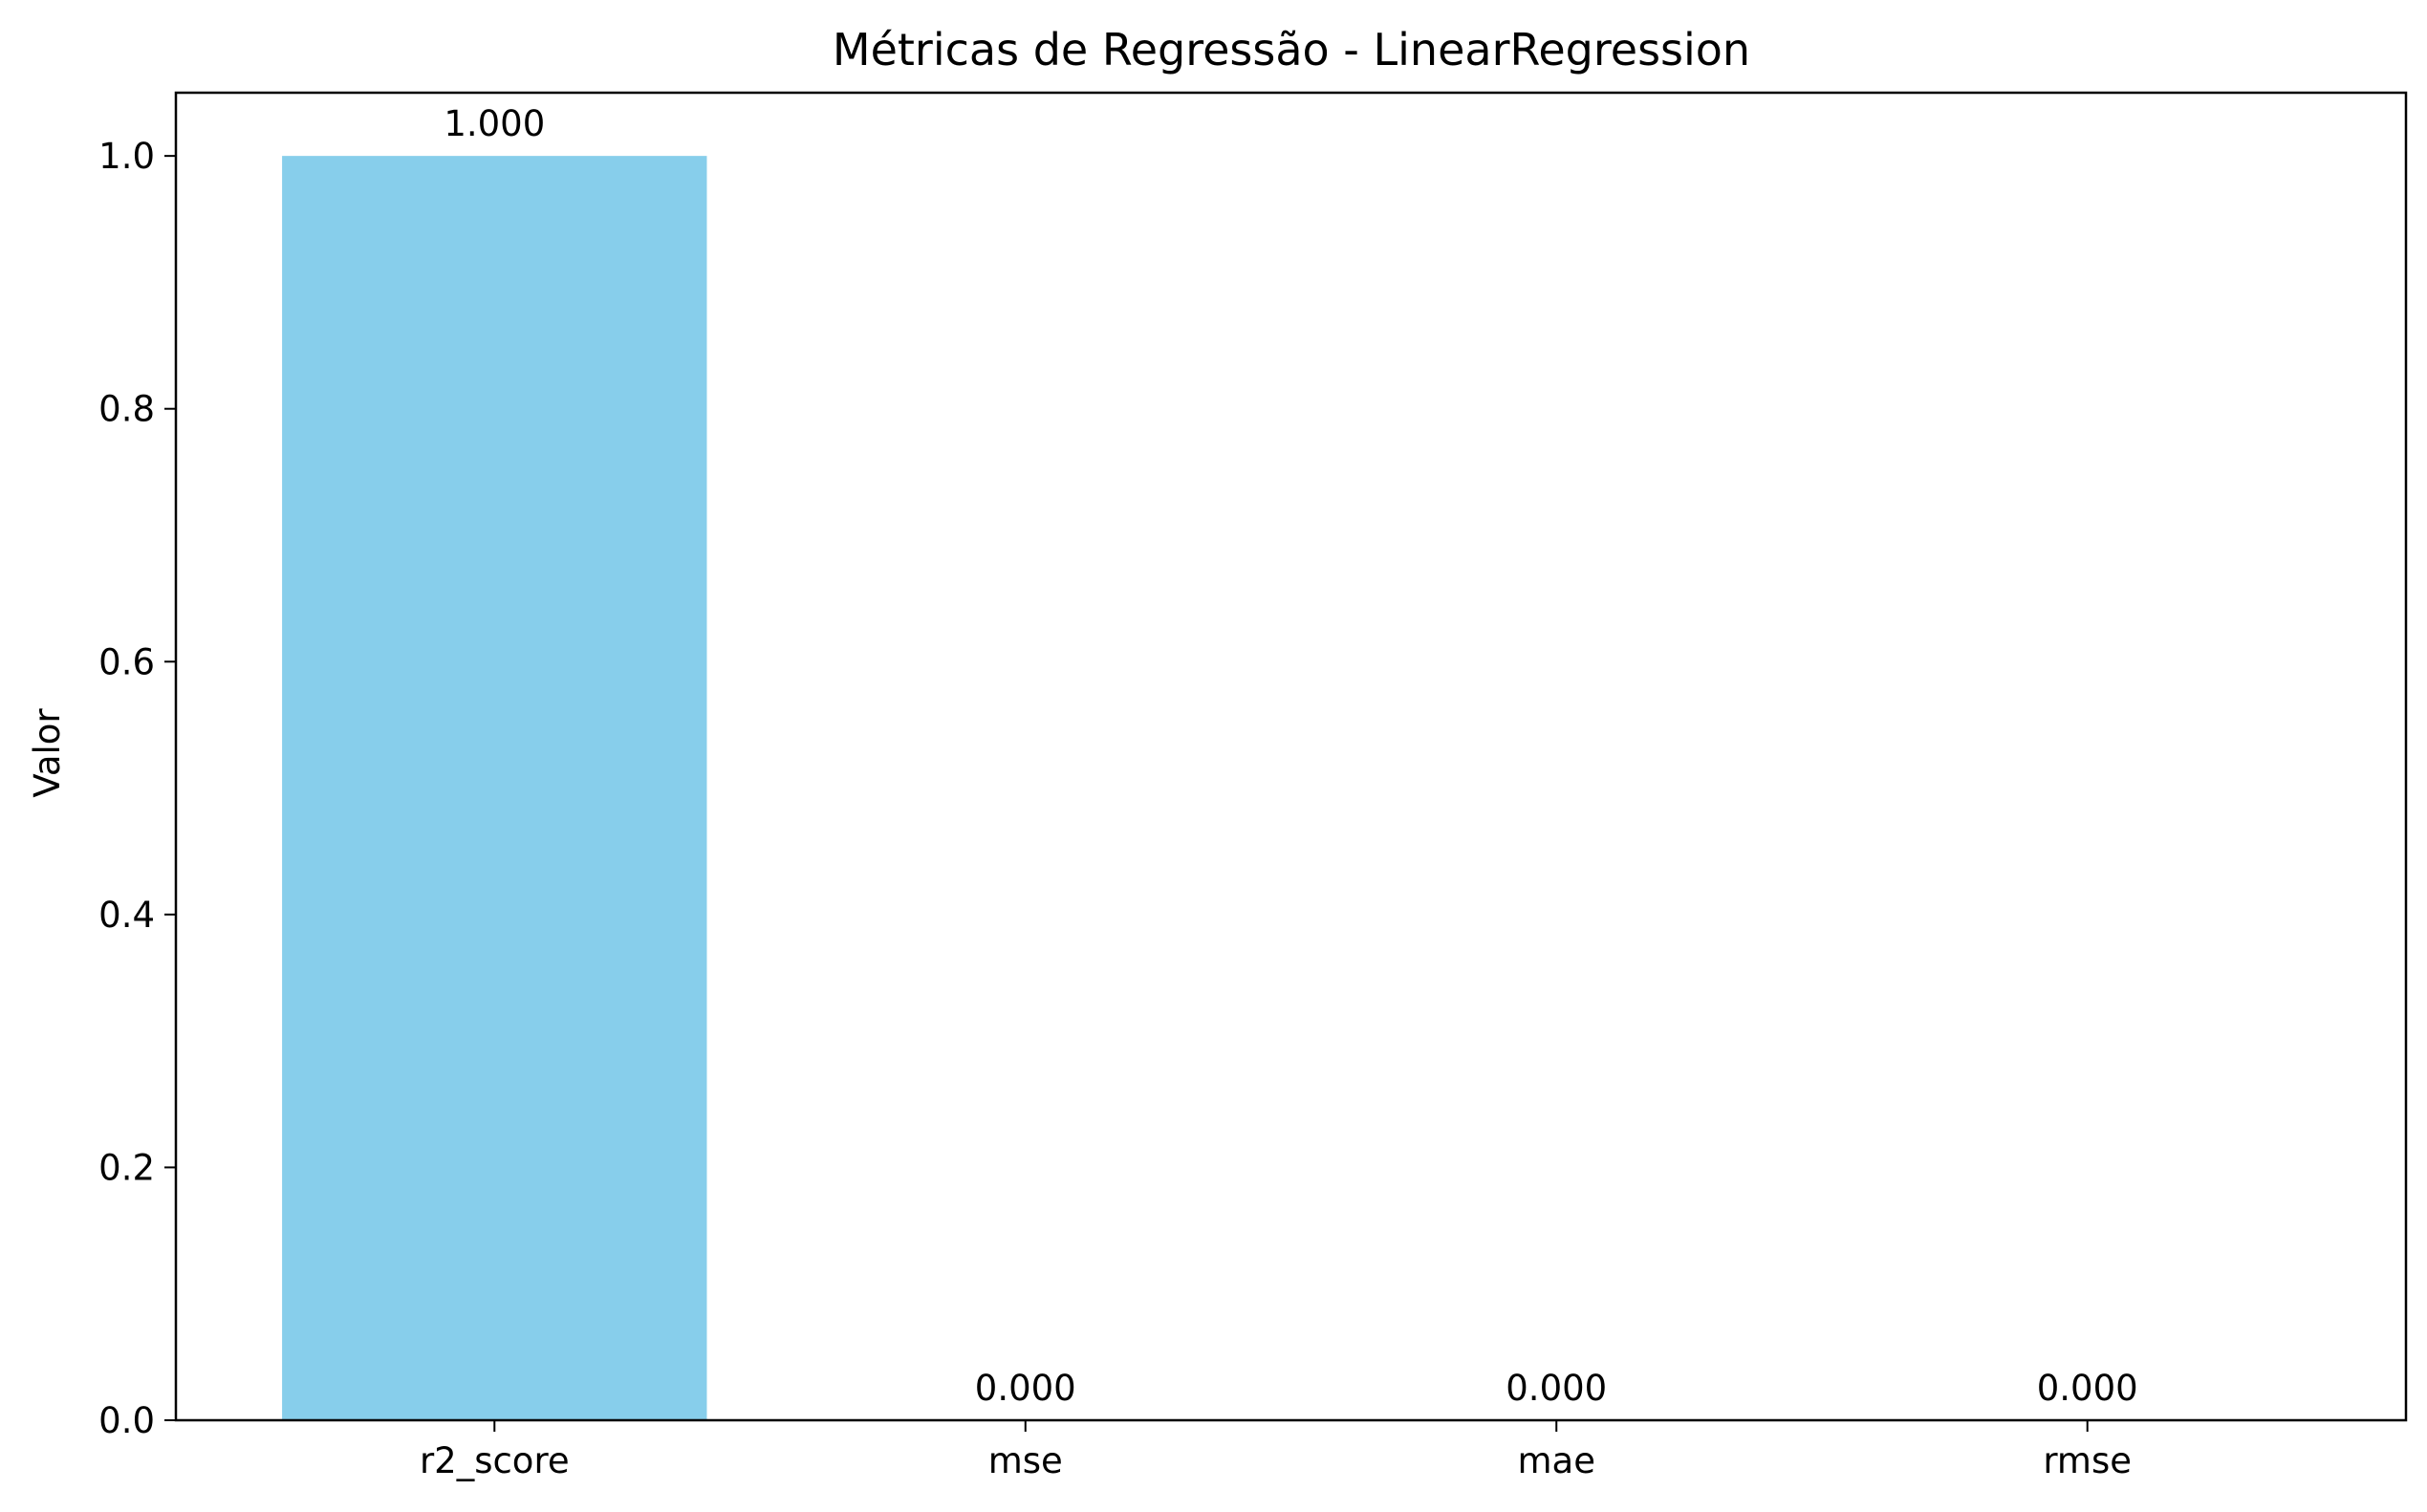 The image size is (2427, 1512). What do you see at coordinates (126, 157) in the screenshot?
I see `y-tick-label: 1.0` at bounding box center [126, 157].